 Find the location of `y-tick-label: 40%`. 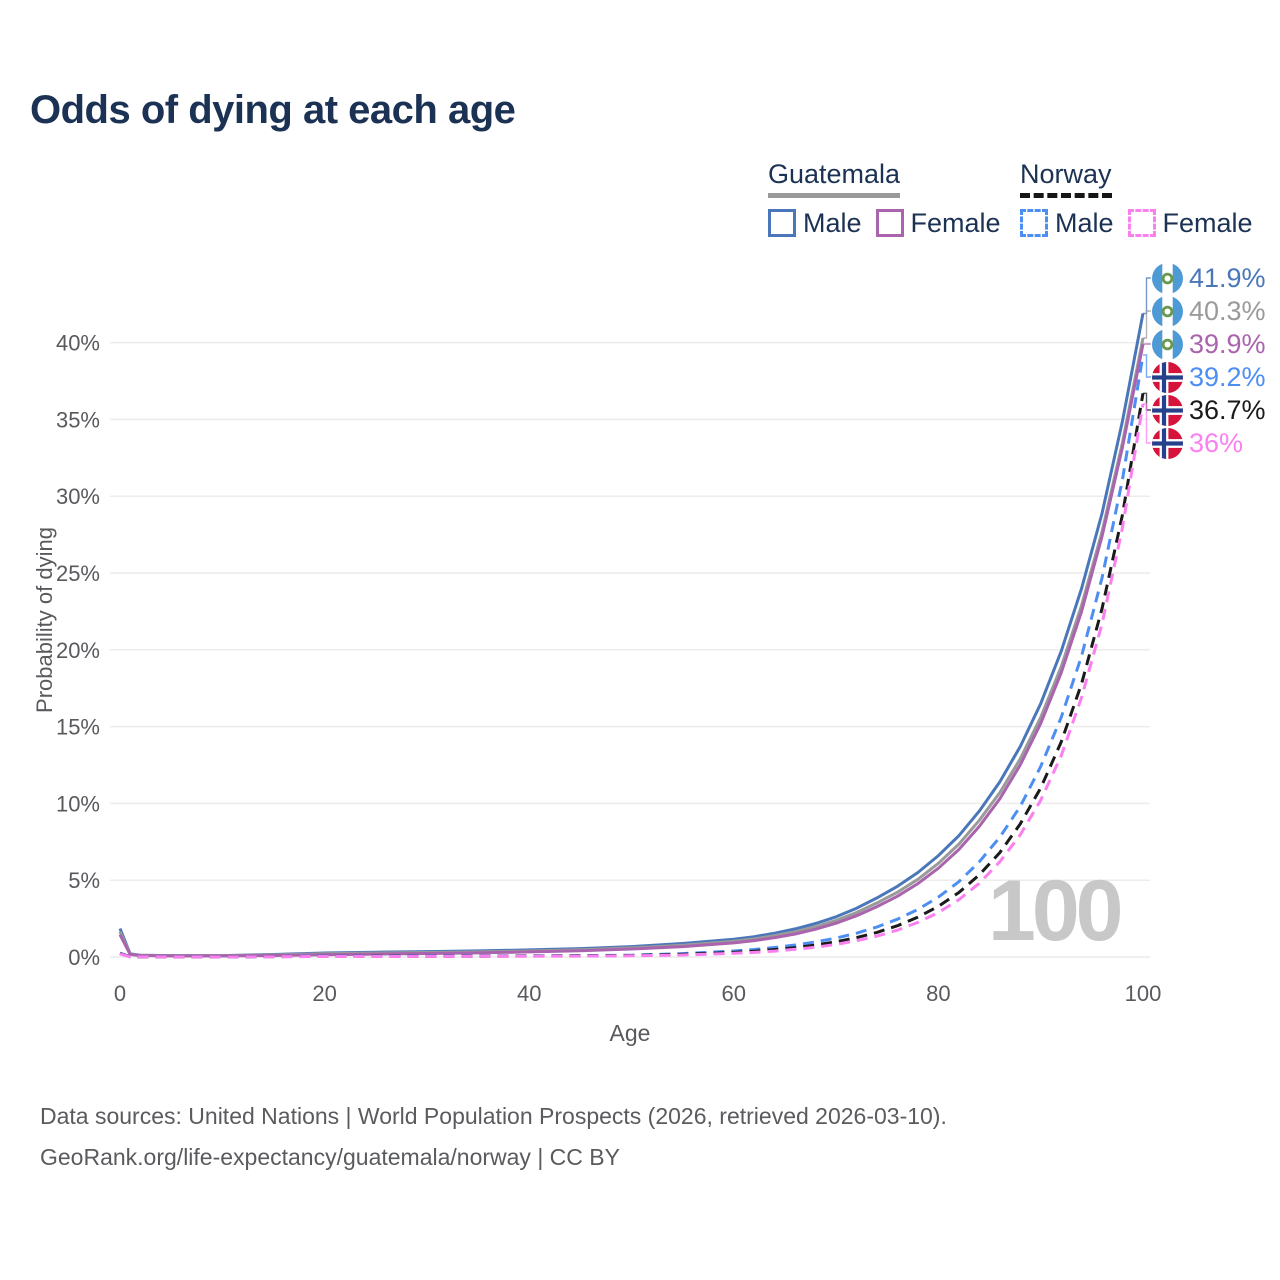

y-tick-label: 40% is located at coordinates (78, 343).